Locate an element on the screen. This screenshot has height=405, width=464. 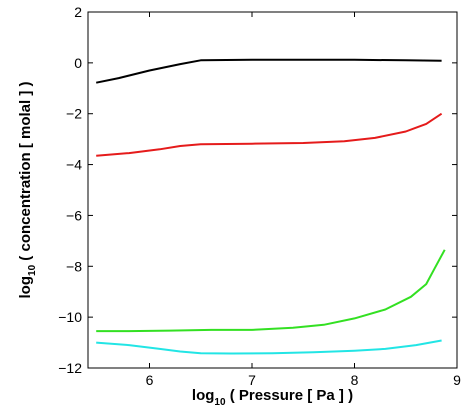
y-tick-label: −12 is located at coordinates (70, 368).